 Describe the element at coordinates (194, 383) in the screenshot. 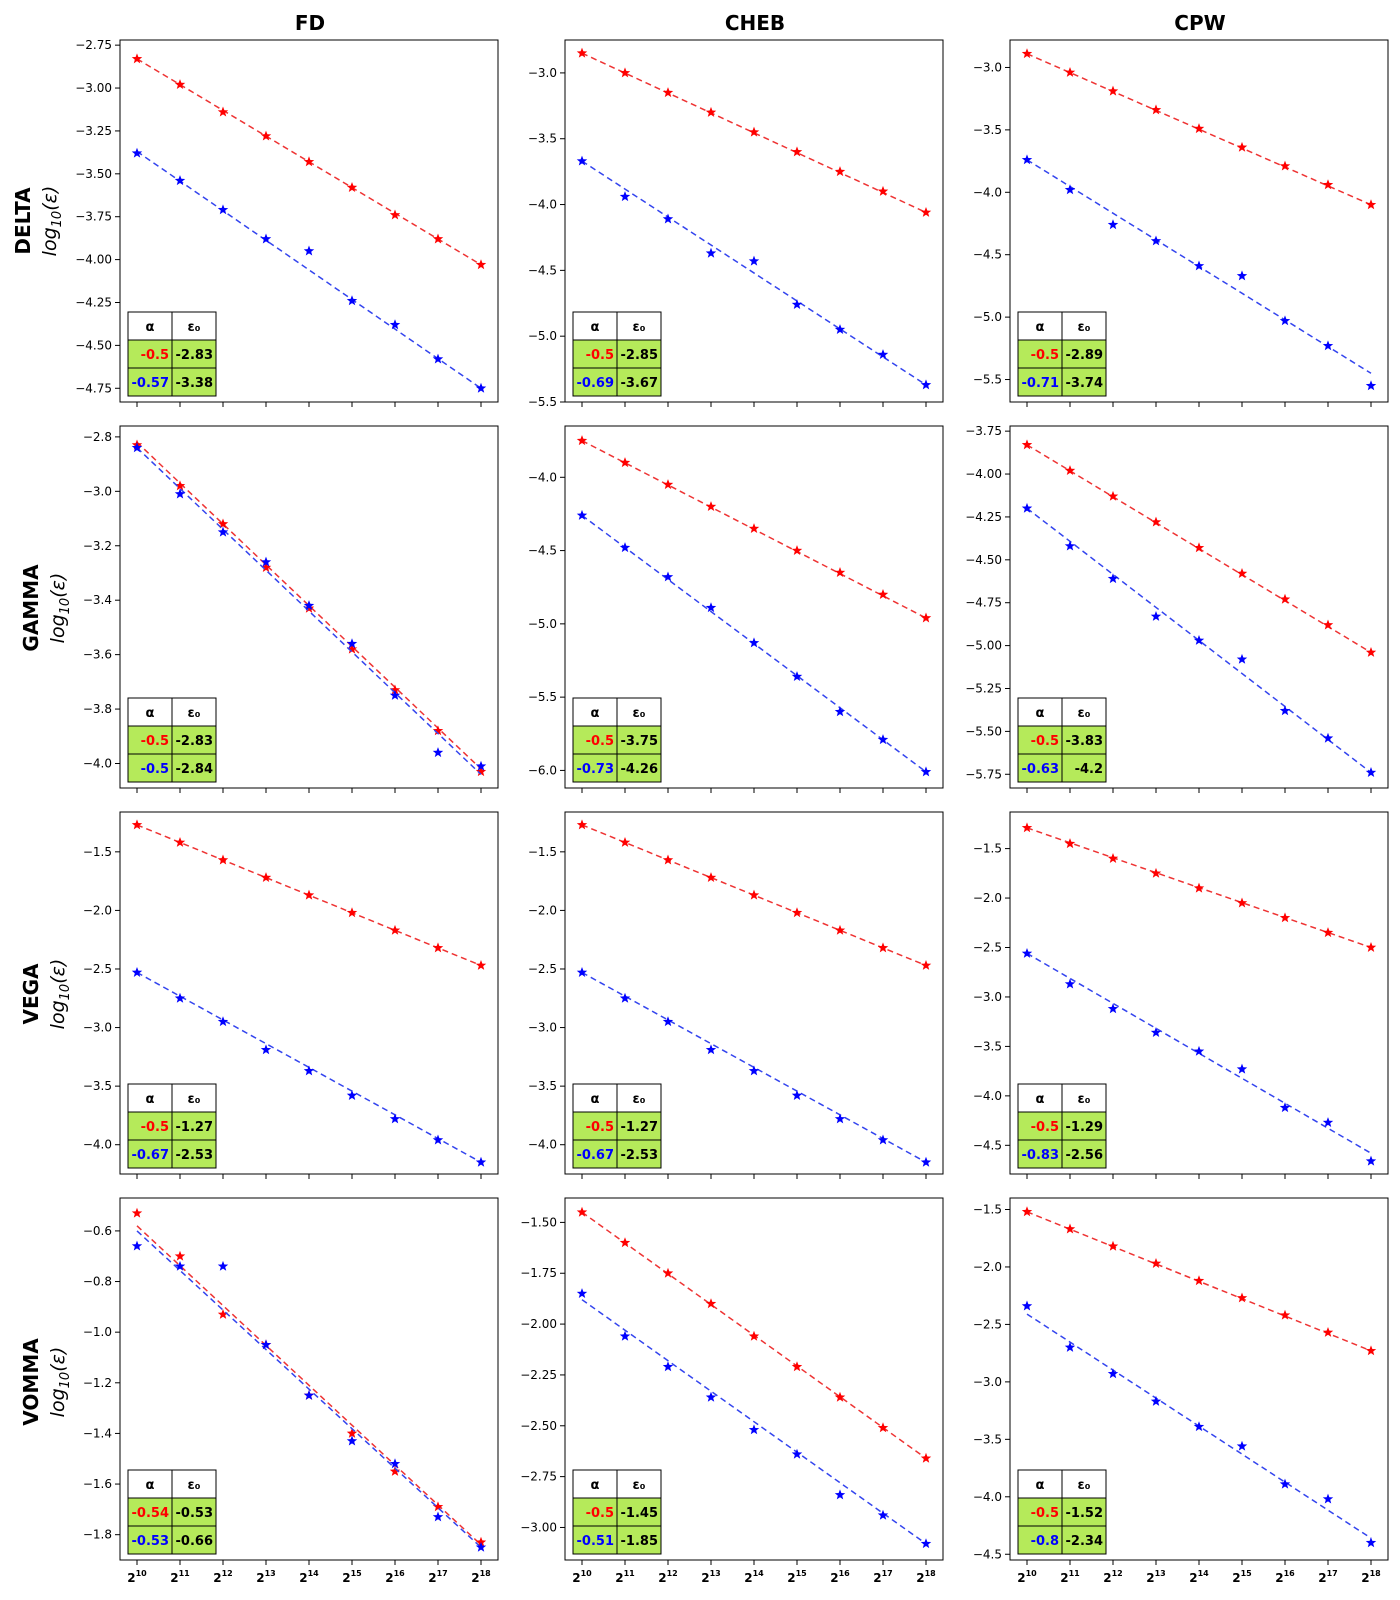

I see `fit-table-eps0: -3.38` at that location.